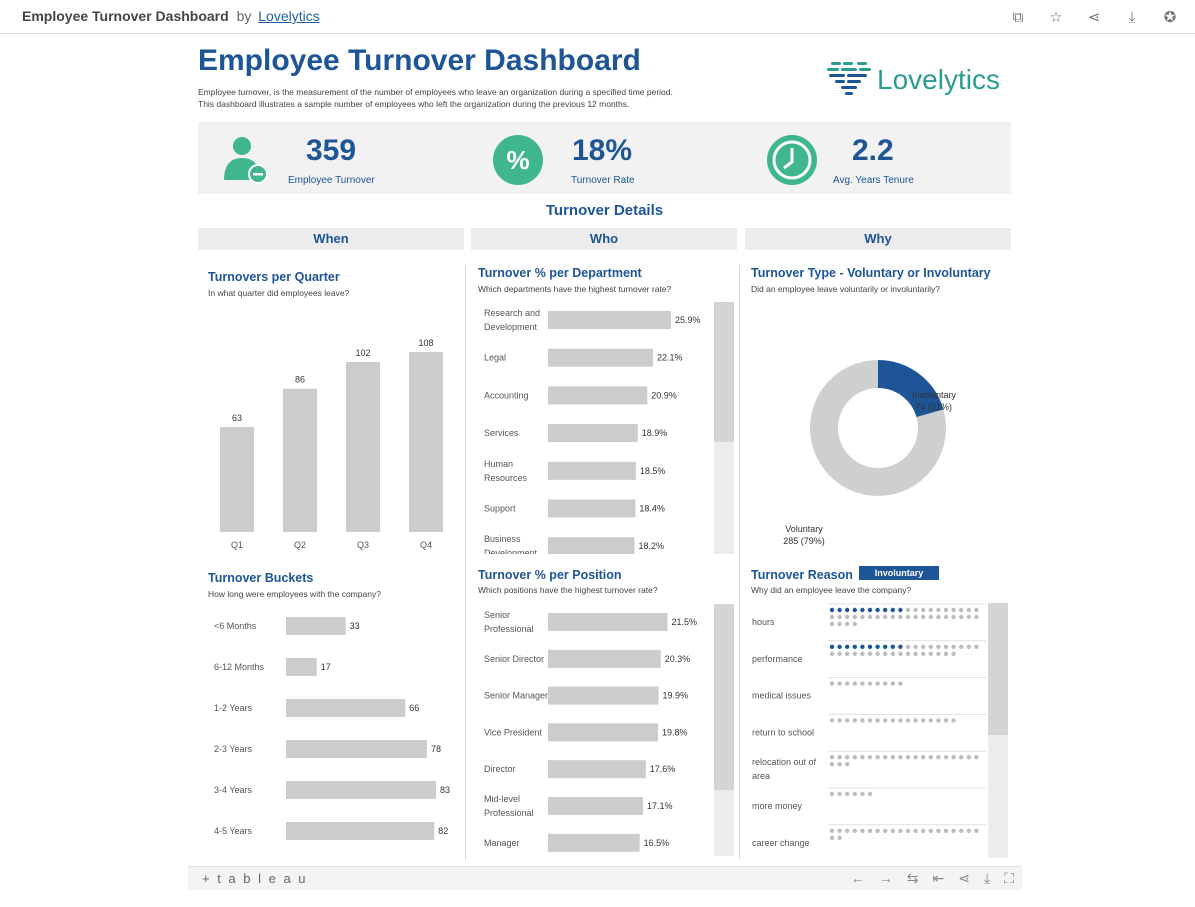  What do you see at coordinates (849, 78) in the screenshot?
I see `logo-mark-icon` at bounding box center [849, 78].